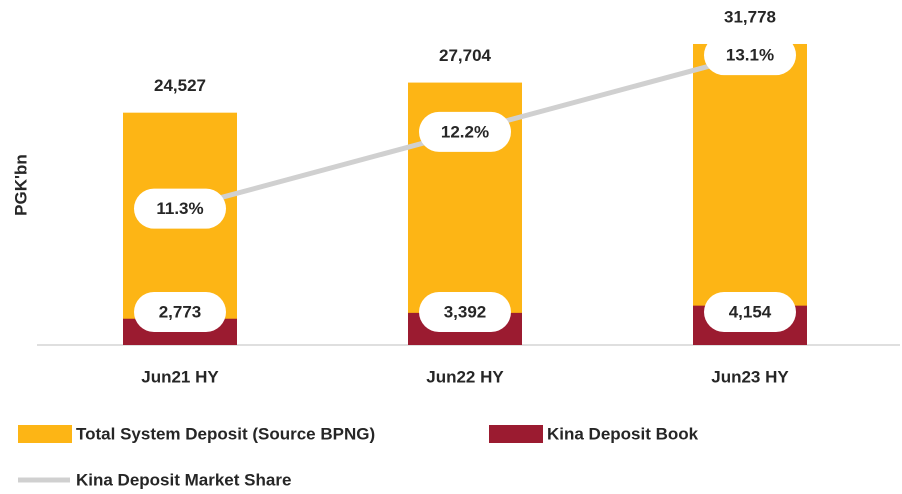 This screenshot has height=494, width=902. Describe the element at coordinates (180, 85) in the screenshot. I see `data-label: 24,527` at that location.